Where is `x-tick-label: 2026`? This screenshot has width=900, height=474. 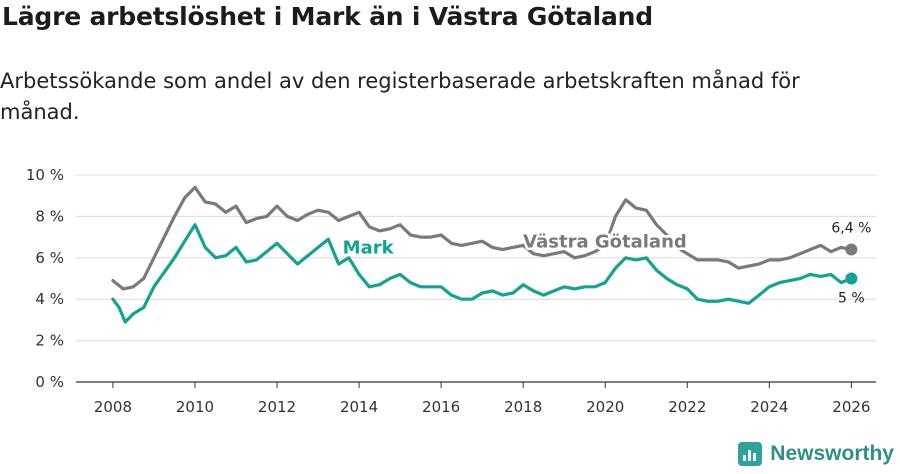 x-tick-label: 2026 is located at coordinates (851, 407).